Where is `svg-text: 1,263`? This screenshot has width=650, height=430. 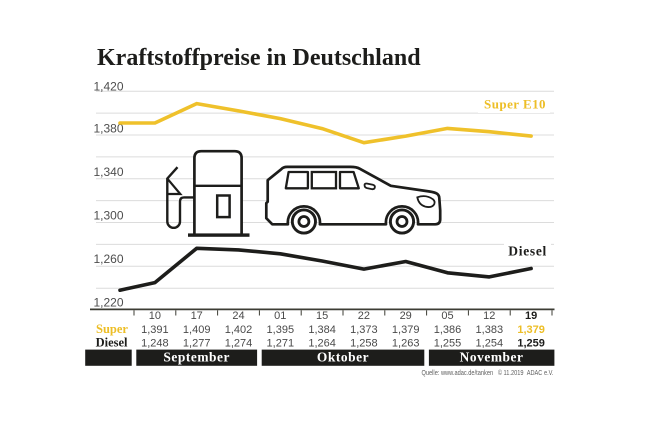
svg-text: 1,263 is located at coordinates (406, 344).